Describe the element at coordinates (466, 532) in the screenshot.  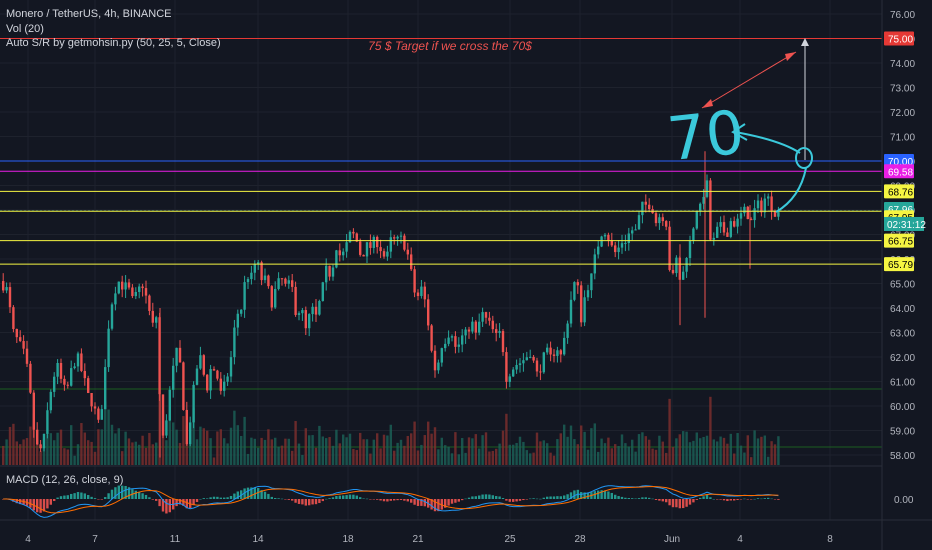
I see `time-axis: 4 7 11 14 18 21 25 28 Jun 4 8` at that location.